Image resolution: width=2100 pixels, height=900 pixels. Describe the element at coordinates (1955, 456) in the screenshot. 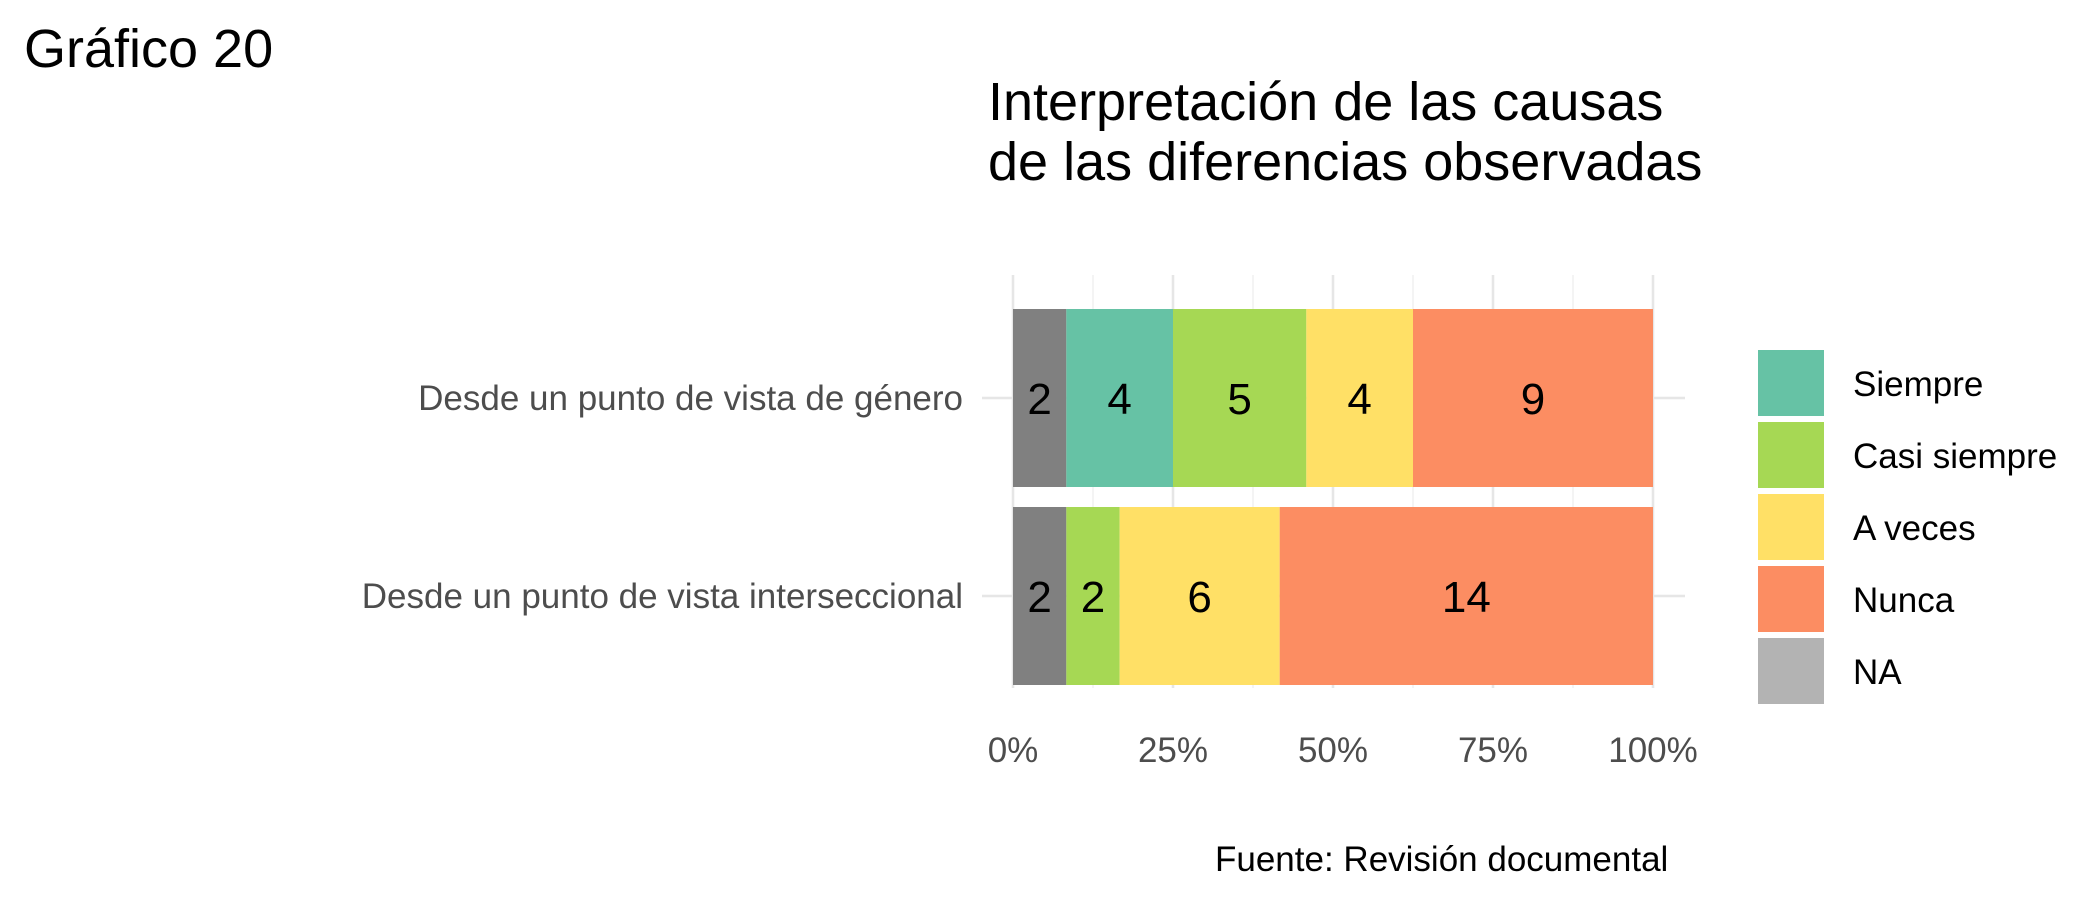

I see `legend-label: Casi siempre` at that location.